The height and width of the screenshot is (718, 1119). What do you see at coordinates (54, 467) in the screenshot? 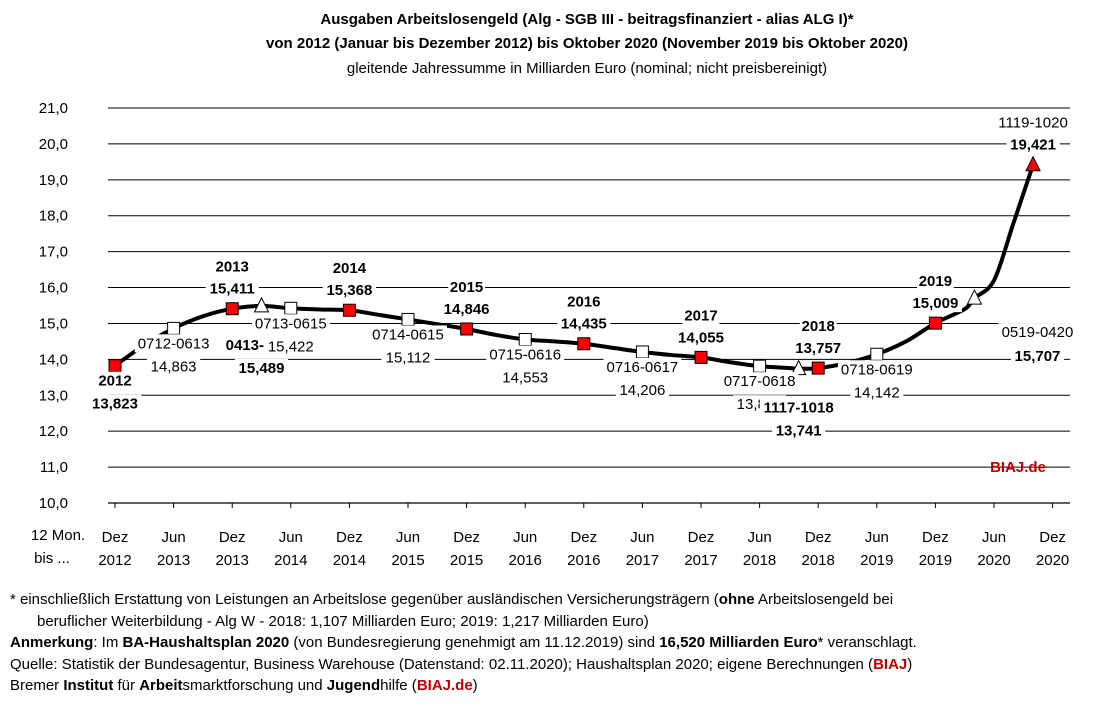
I see `y-tick-label: 11,0` at bounding box center [54, 467].